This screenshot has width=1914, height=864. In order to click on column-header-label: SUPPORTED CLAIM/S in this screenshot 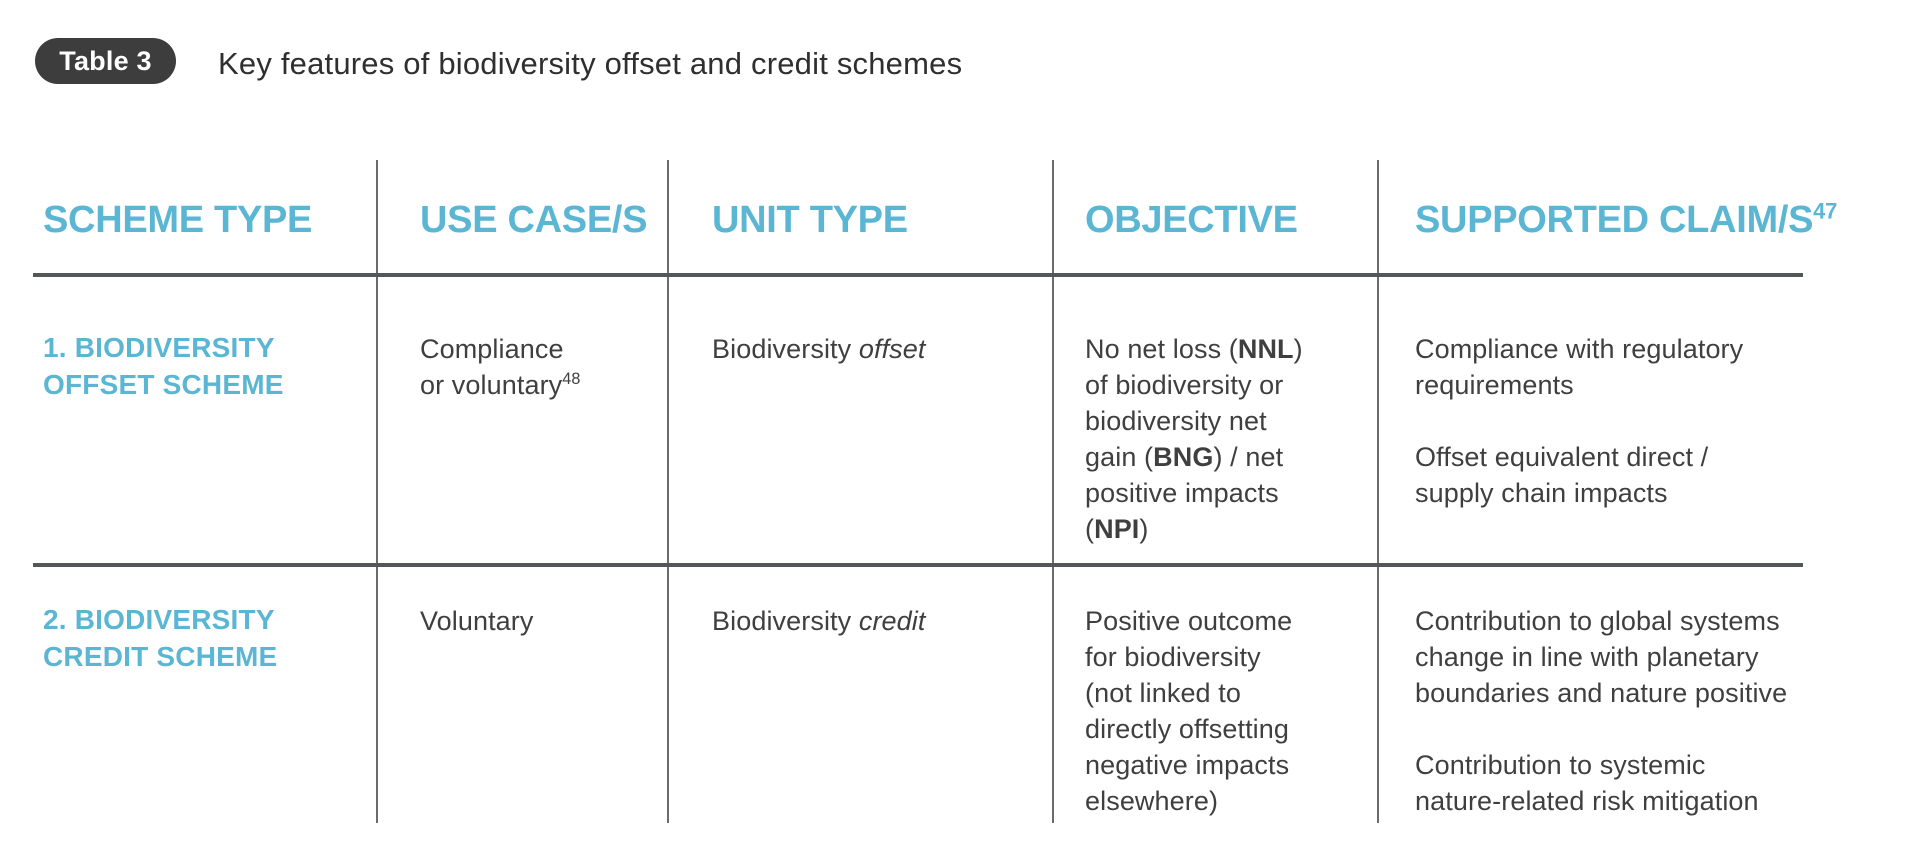, I will do `click(1614, 220)`.